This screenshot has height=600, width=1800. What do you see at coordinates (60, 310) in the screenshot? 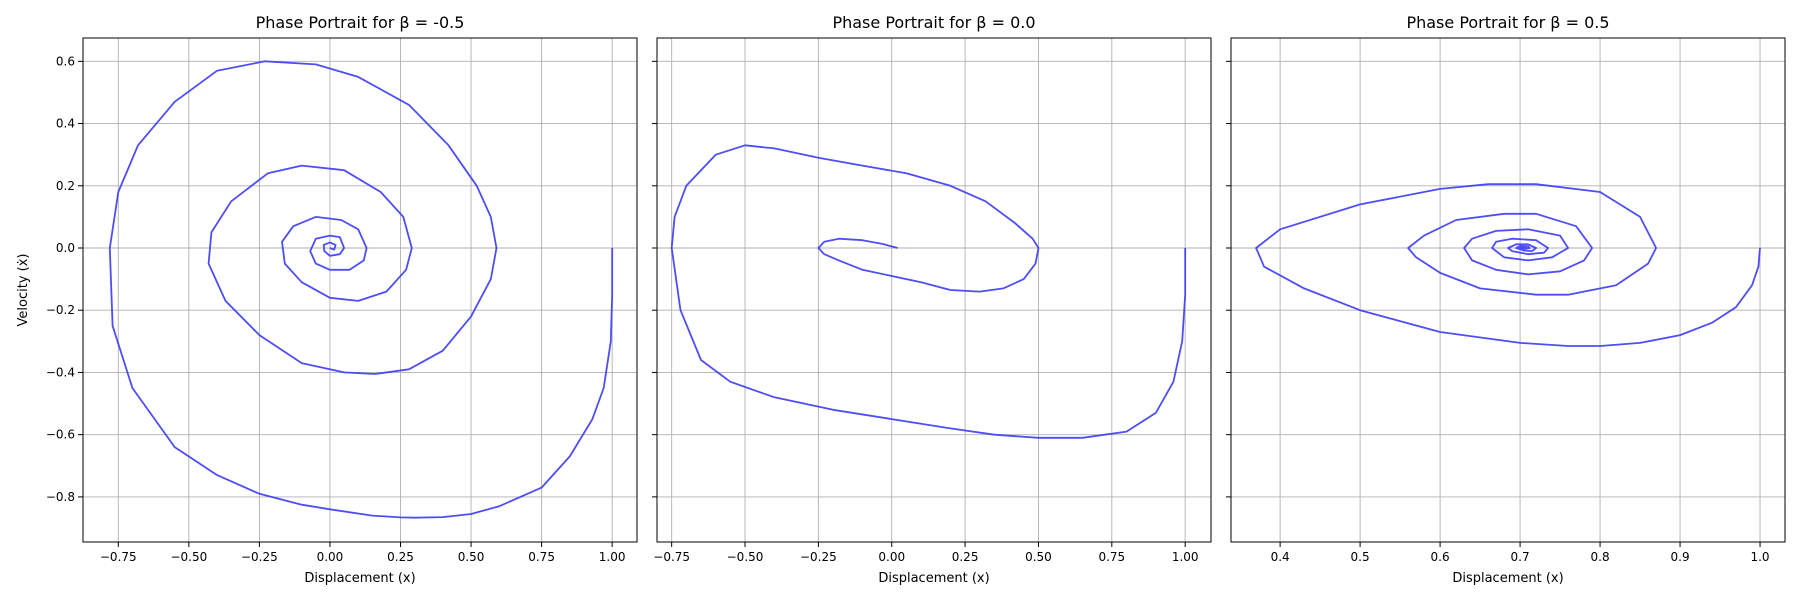
I see `y-tick-label: −0.2` at bounding box center [60, 310].